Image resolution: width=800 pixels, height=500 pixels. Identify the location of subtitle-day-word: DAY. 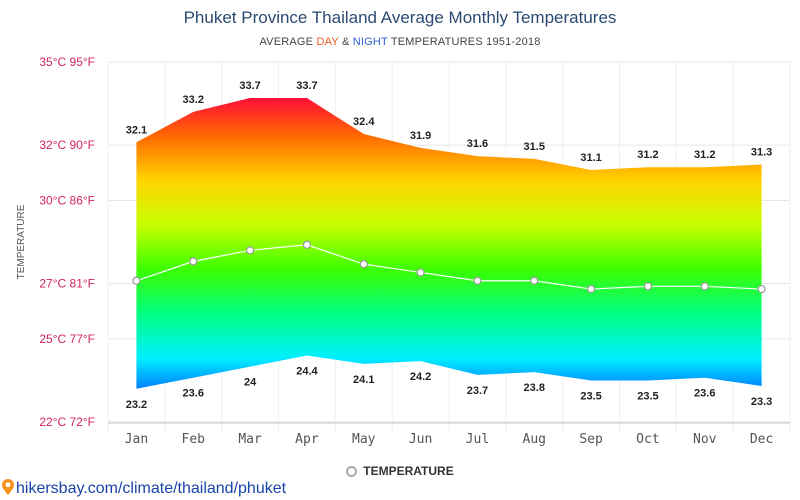
(327, 42).